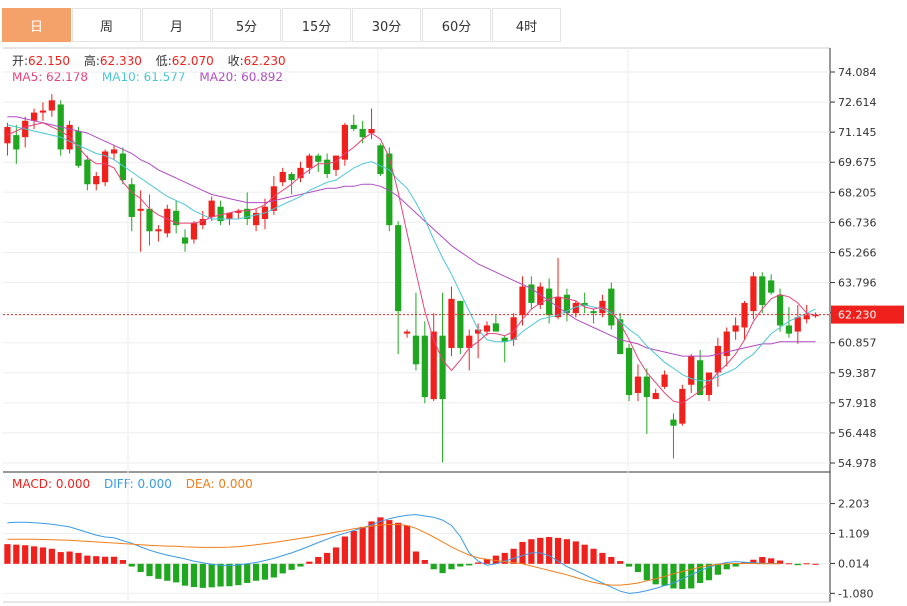 This screenshot has width=907, height=606. I want to click on y-tick-label-7: 63.796, so click(857, 283).